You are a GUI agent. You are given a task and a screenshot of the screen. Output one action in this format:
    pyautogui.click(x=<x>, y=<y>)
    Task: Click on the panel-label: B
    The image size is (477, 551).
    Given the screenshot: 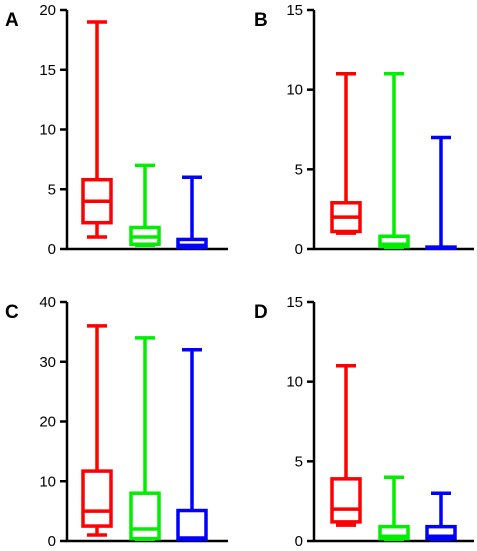 What is the action you would take?
    pyautogui.click(x=261, y=20)
    